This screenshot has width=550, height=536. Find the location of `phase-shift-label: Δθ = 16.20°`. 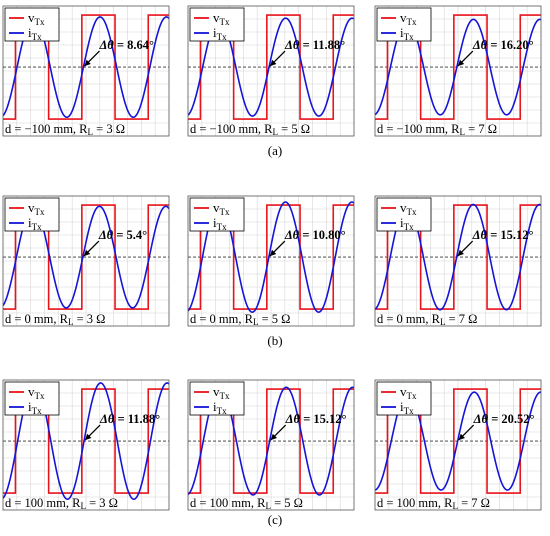

phase-shift-label: Δθ = 16.20° is located at coordinates (503, 45).